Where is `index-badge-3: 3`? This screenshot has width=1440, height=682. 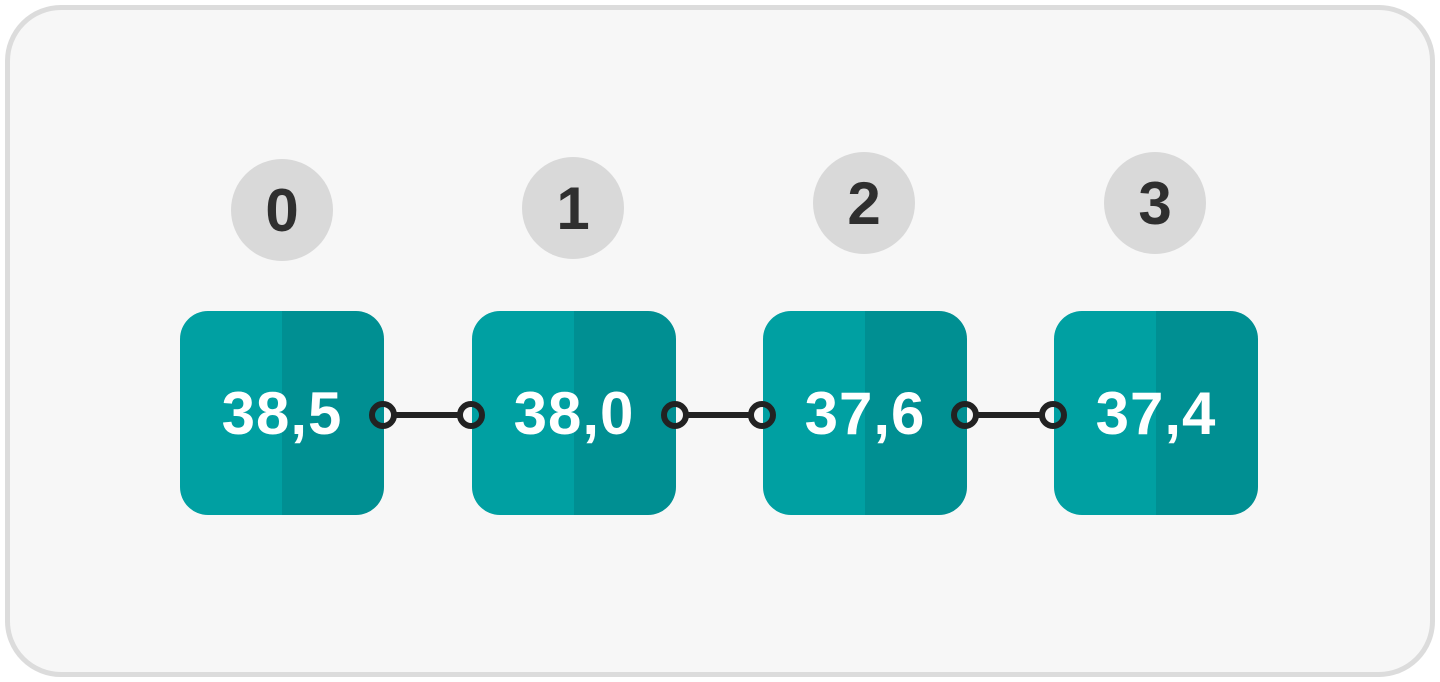
index-badge-3: 3 is located at coordinates (1155, 203).